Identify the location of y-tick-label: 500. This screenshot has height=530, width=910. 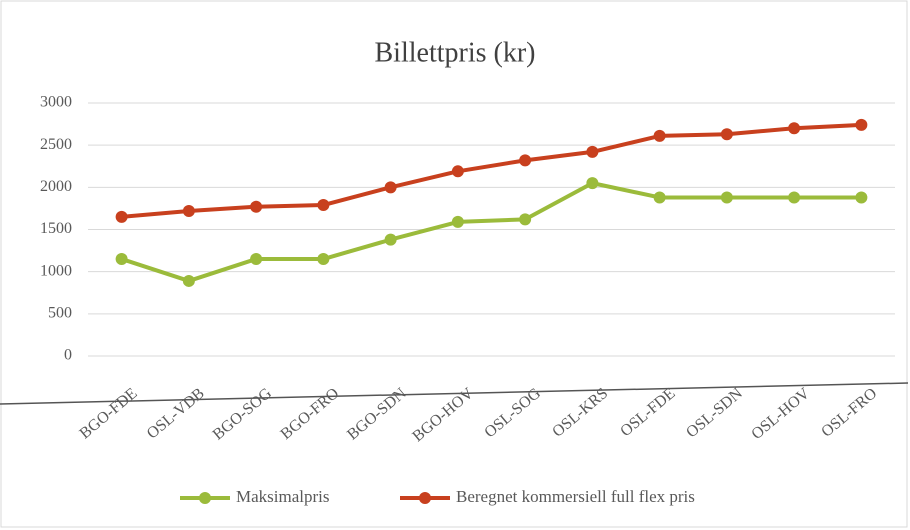
(60, 313).